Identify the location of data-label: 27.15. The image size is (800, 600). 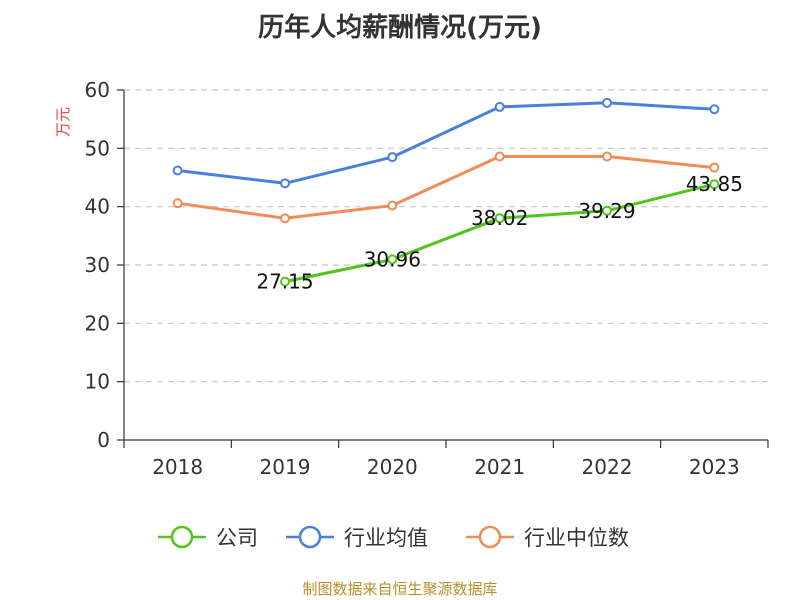
(284, 282).